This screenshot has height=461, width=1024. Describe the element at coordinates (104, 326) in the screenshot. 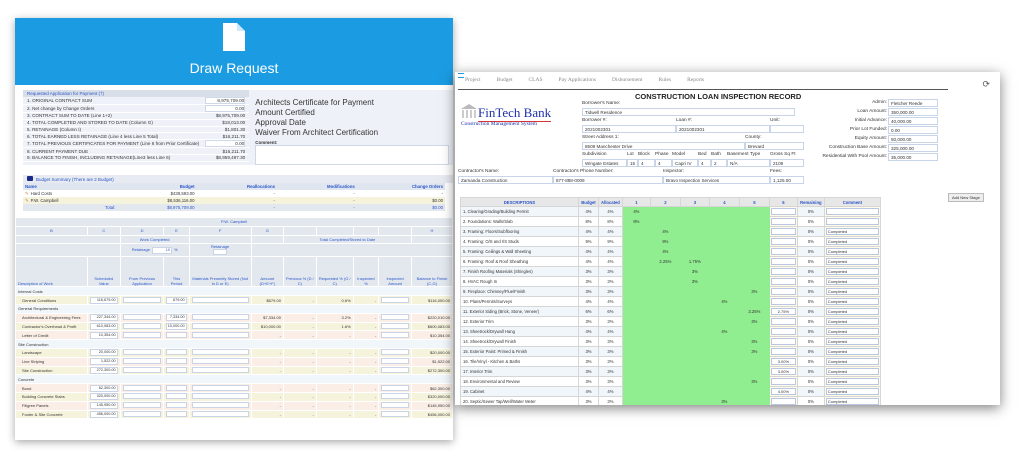

I see `amount-input: 610,083.00` at that location.